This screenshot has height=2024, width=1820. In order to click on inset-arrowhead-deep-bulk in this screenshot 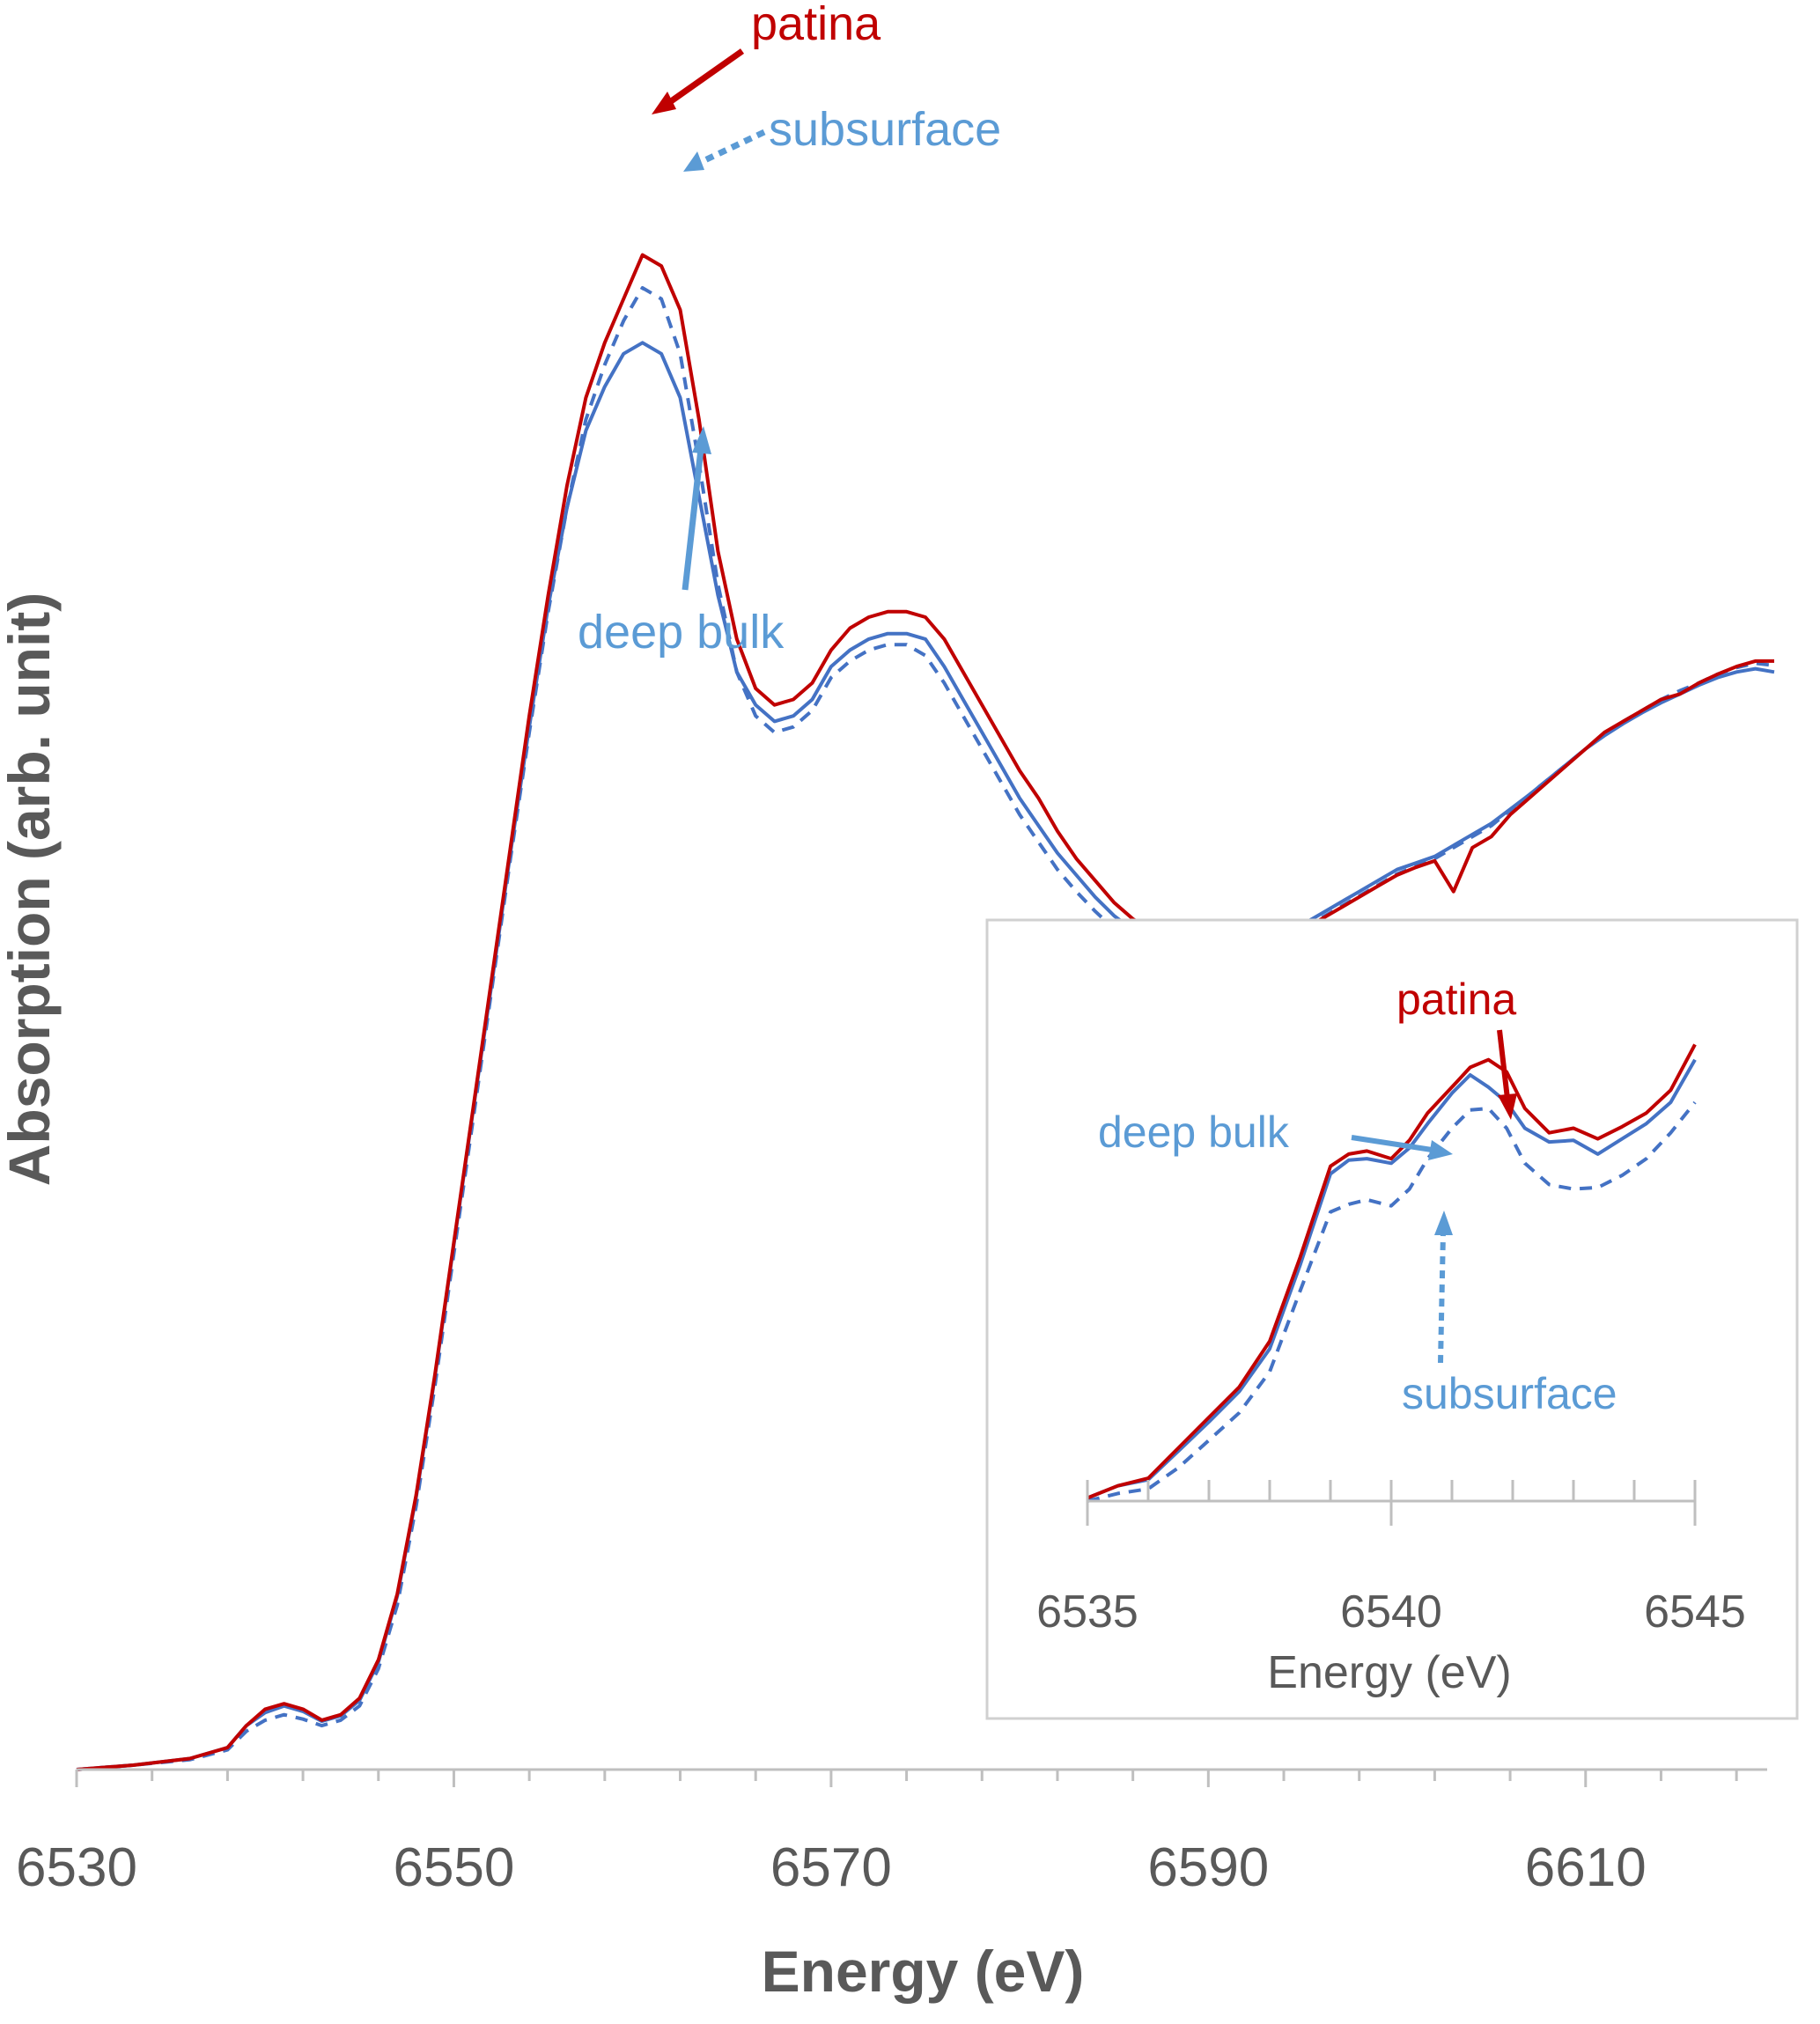, I will do `click(1440, 1150)`.